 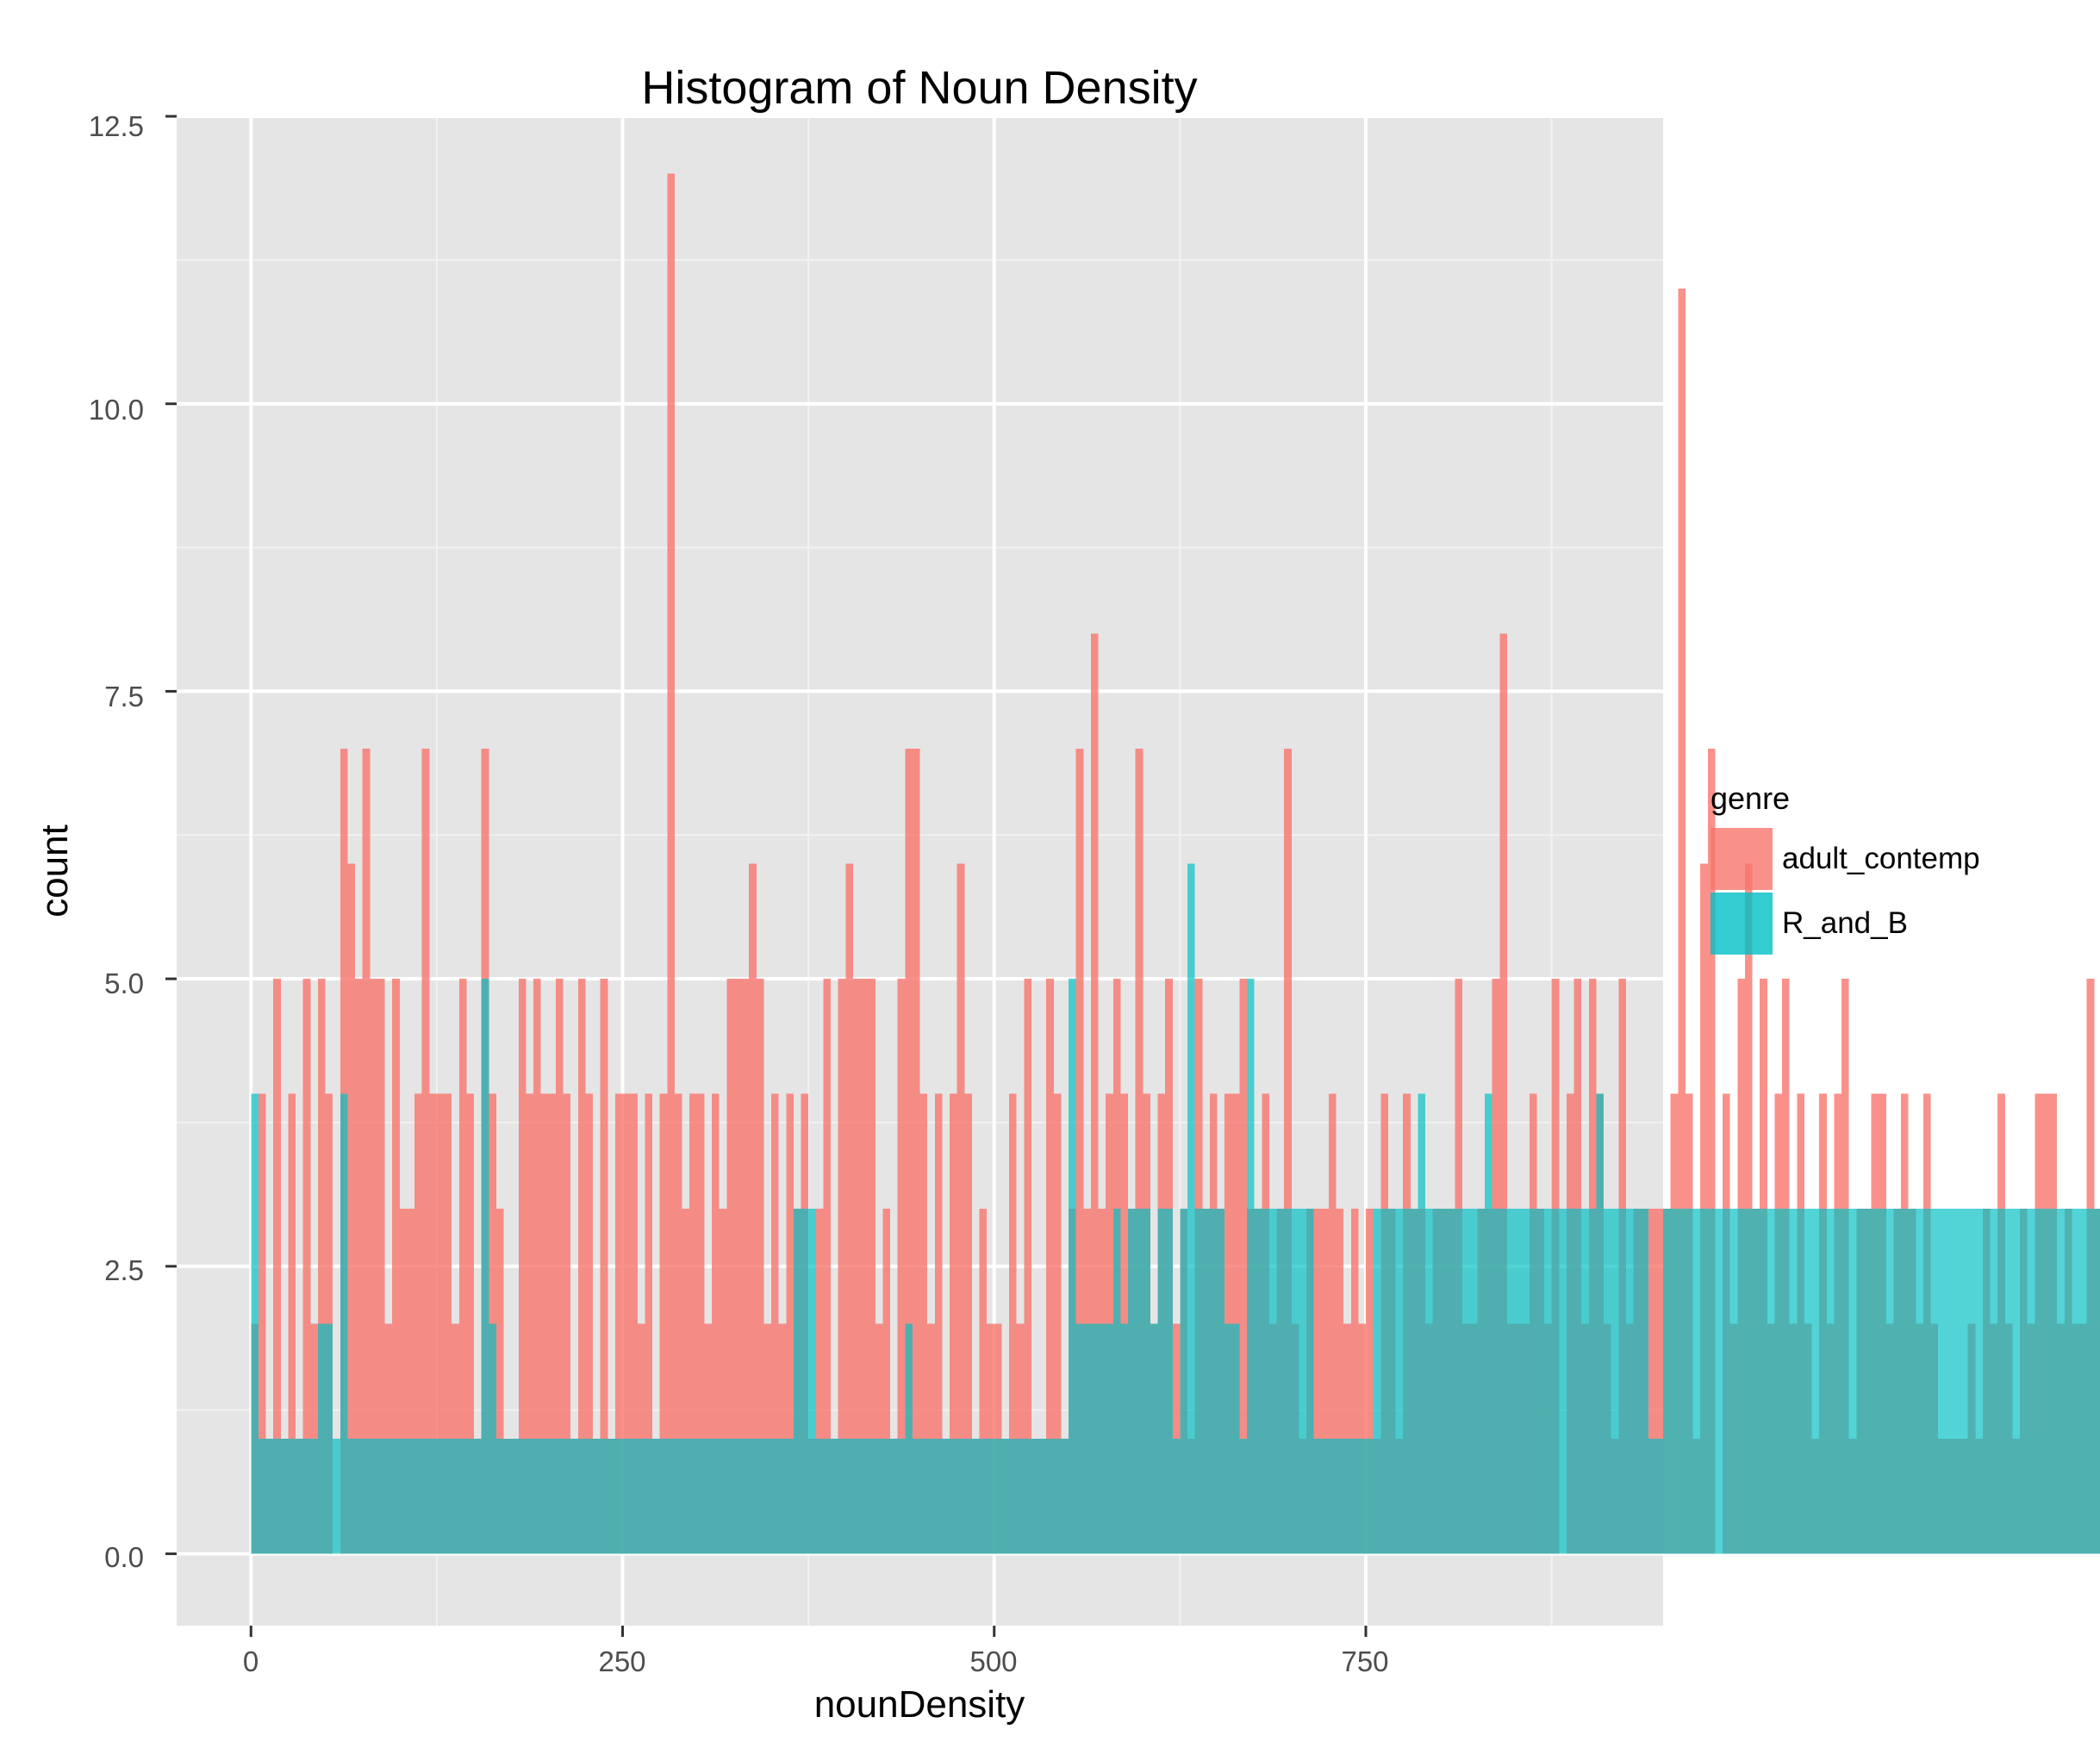 What do you see at coordinates (251, 1661) in the screenshot?
I see `x-tick-label-0: 0` at bounding box center [251, 1661].